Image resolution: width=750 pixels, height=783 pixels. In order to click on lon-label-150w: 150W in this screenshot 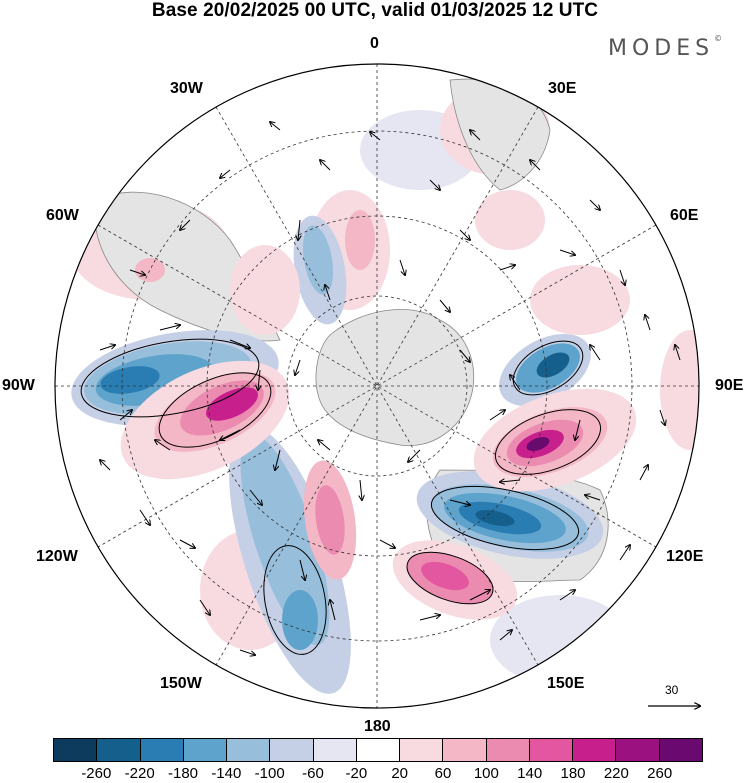, I will do `click(181, 683)`.